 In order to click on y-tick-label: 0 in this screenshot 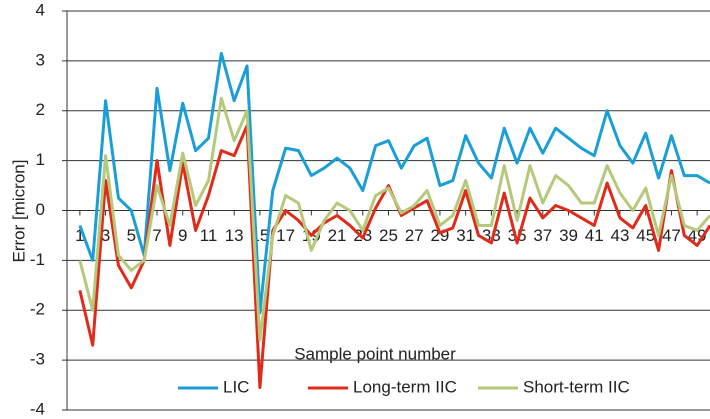, I will do `click(40, 209)`.